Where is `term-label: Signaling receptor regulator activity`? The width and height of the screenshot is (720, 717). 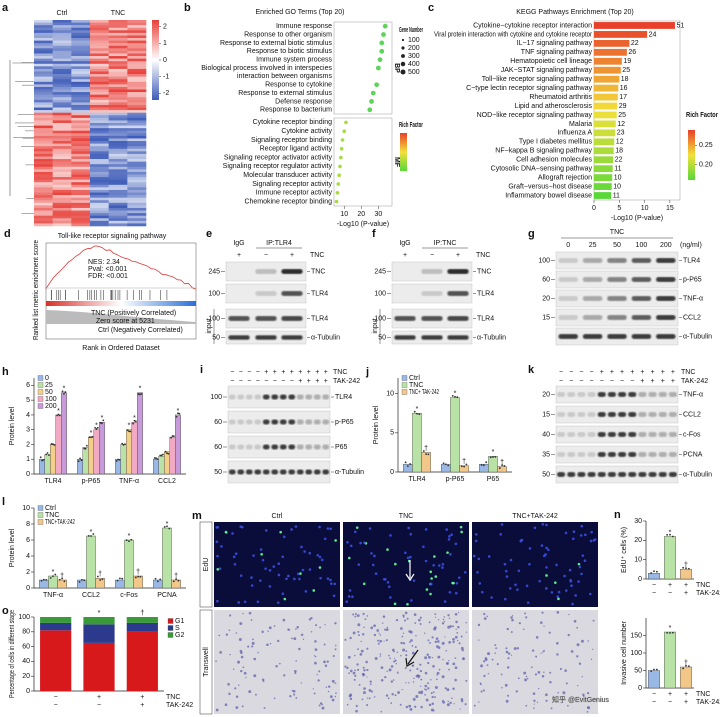
term-label: Signaling receptor regulator activity is located at coordinates (278, 166).